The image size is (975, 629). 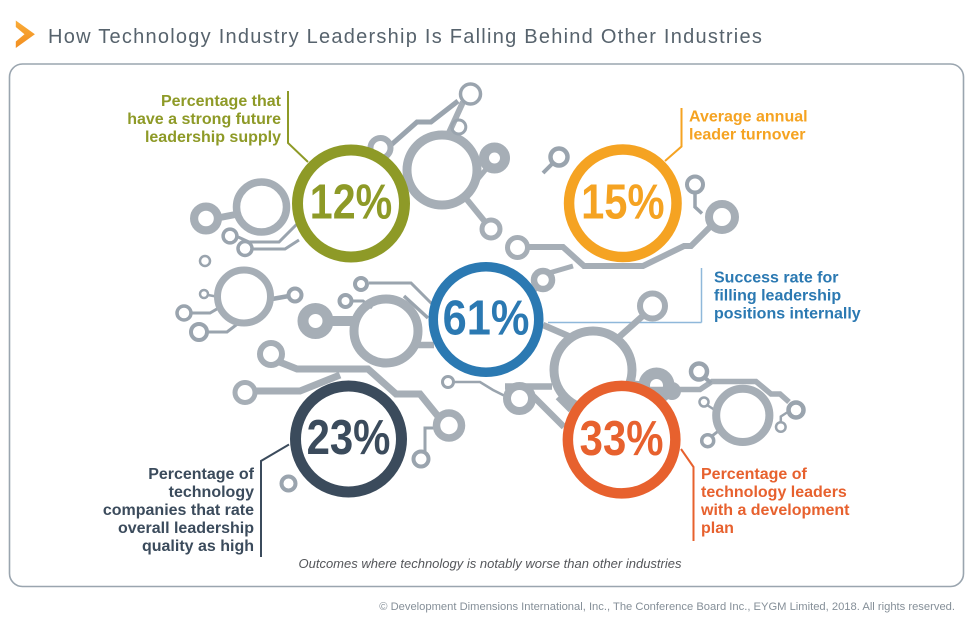 I want to click on svg-text: 15%, so click(x=622, y=201).